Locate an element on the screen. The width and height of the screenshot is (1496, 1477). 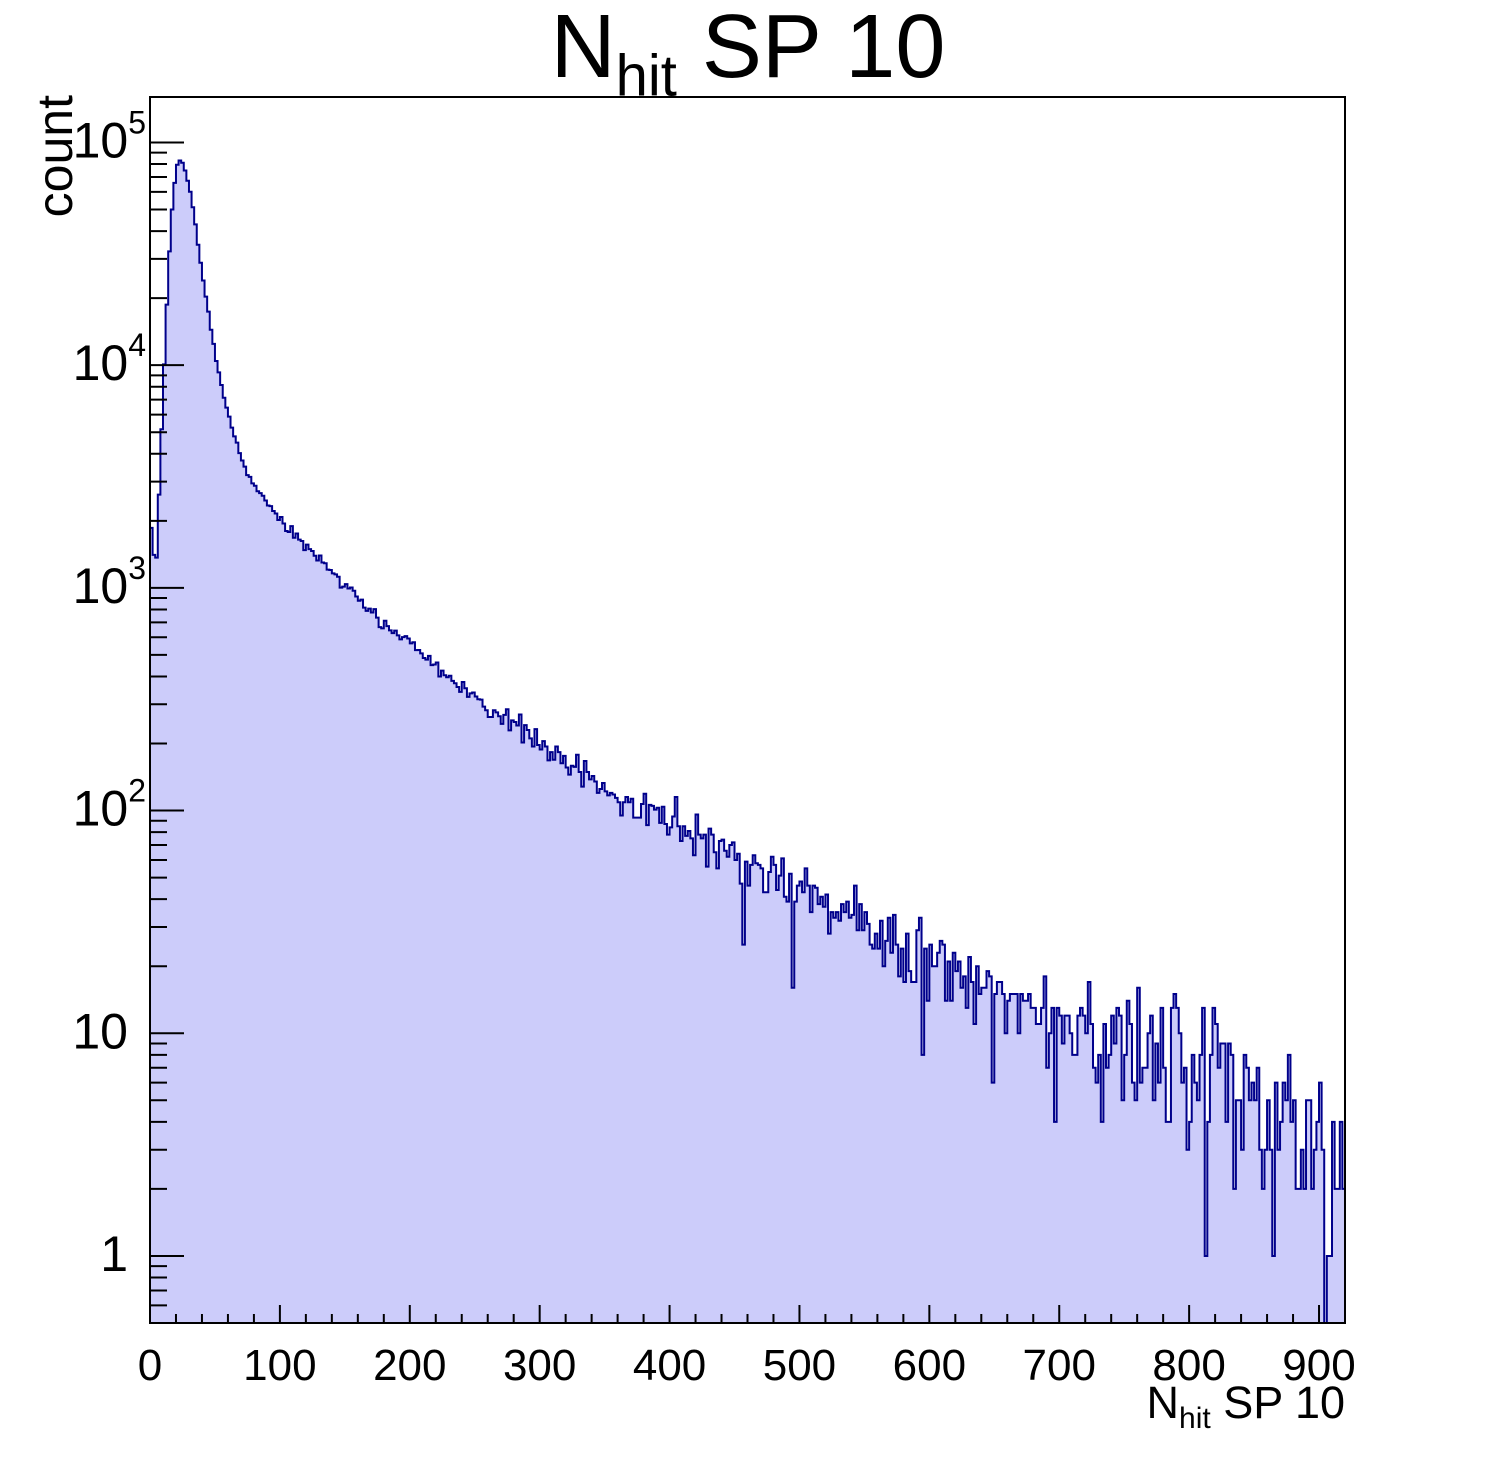
y-tick-label: 10² is located at coordinates (109, 805).